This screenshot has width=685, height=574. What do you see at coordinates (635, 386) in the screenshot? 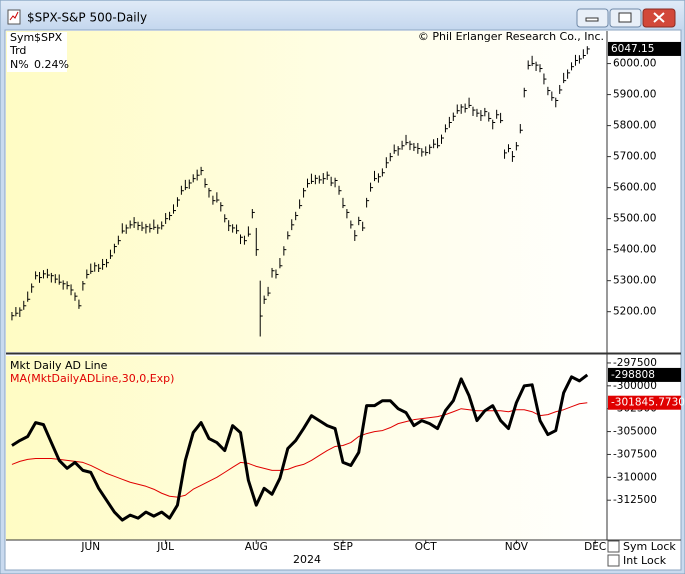
I see `y-tick-label: -300000` at bounding box center [635, 386].